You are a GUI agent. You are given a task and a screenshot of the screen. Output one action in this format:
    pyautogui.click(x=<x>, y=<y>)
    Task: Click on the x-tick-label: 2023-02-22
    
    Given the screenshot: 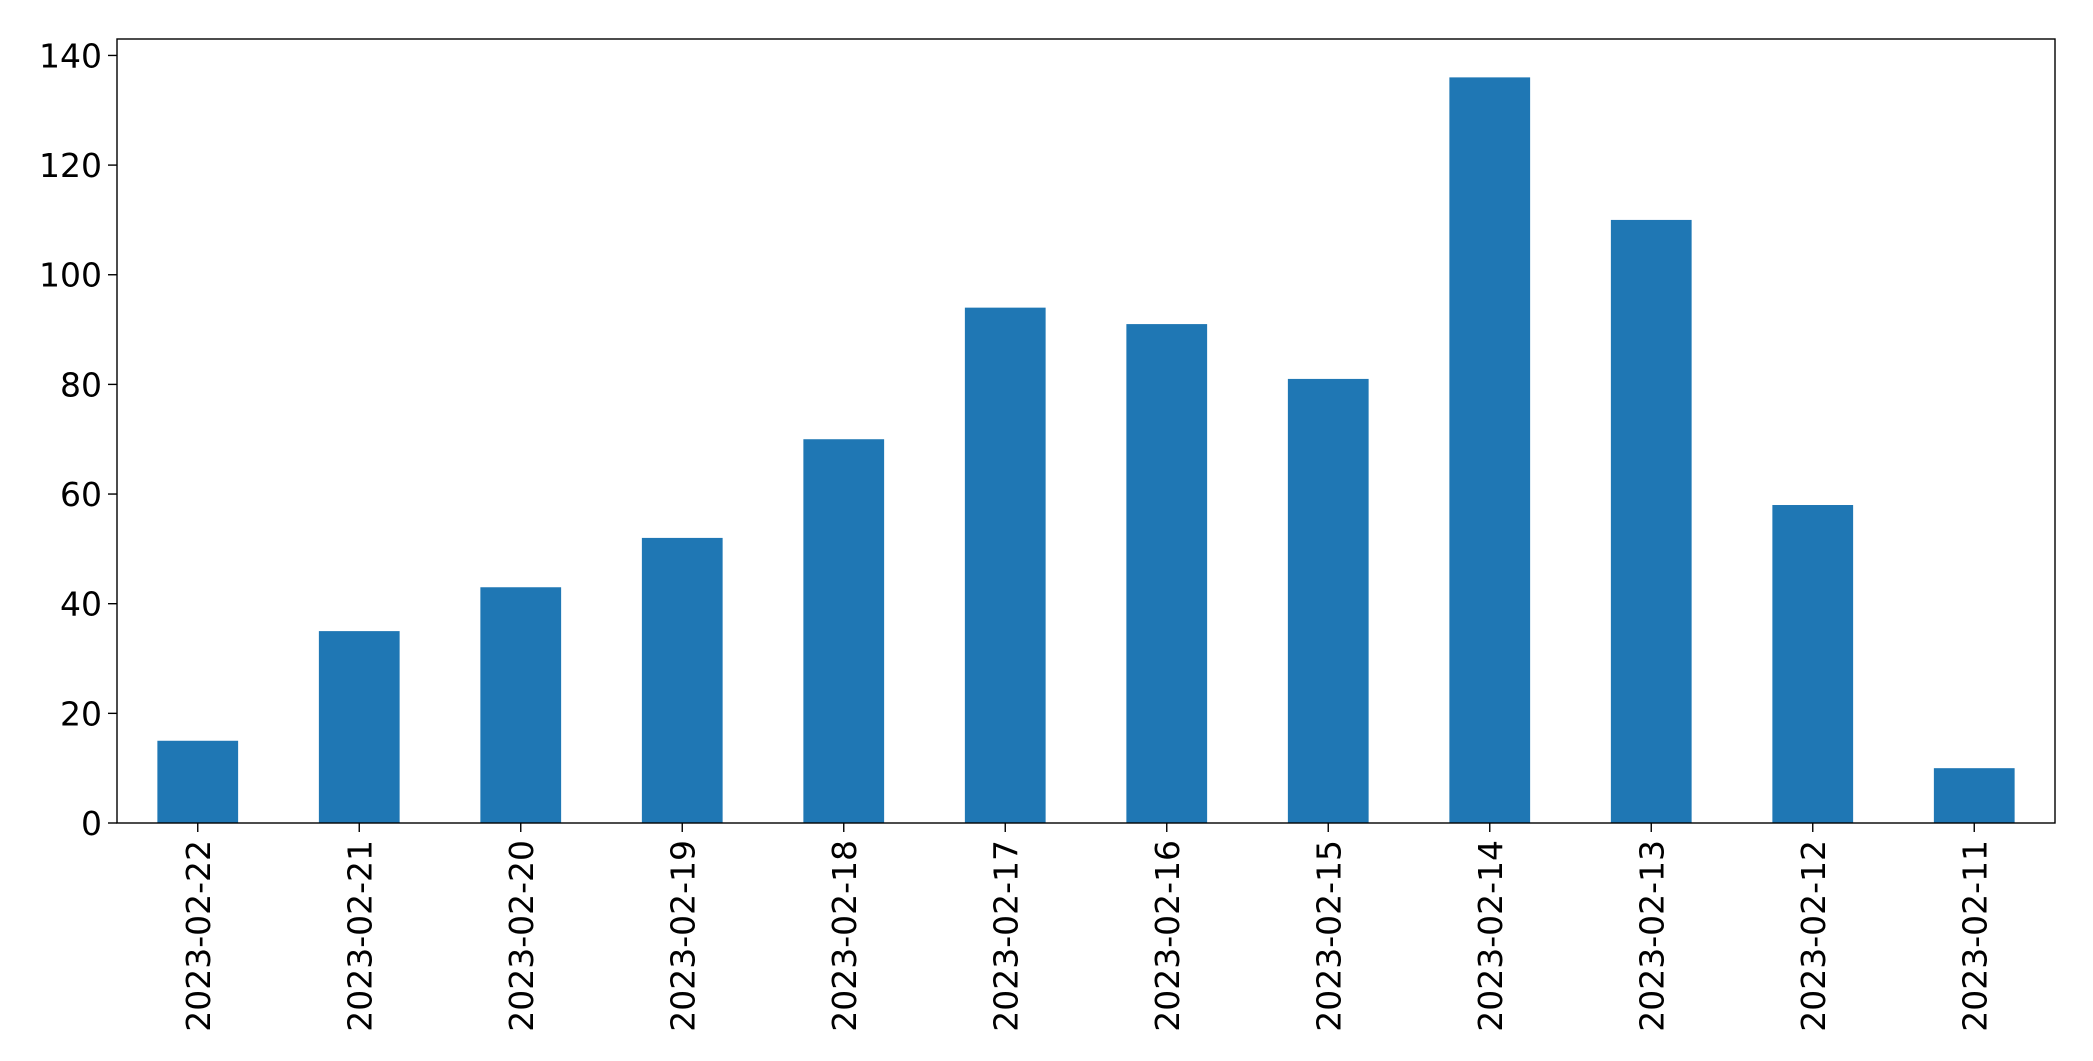 What is the action you would take?
    pyautogui.click(x=198, y=936)
    